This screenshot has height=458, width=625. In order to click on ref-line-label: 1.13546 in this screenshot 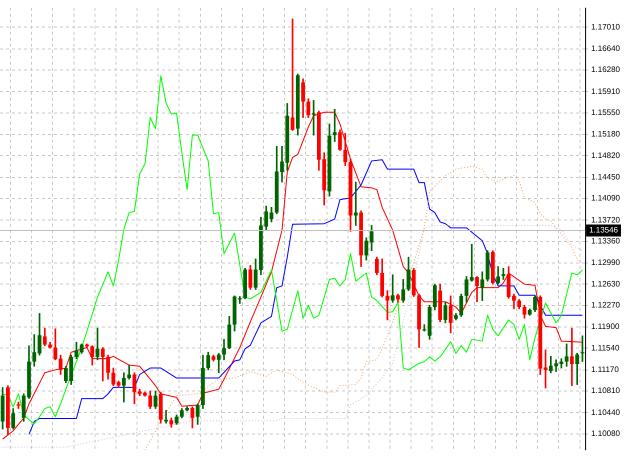, I will do `click(604, 230)`.